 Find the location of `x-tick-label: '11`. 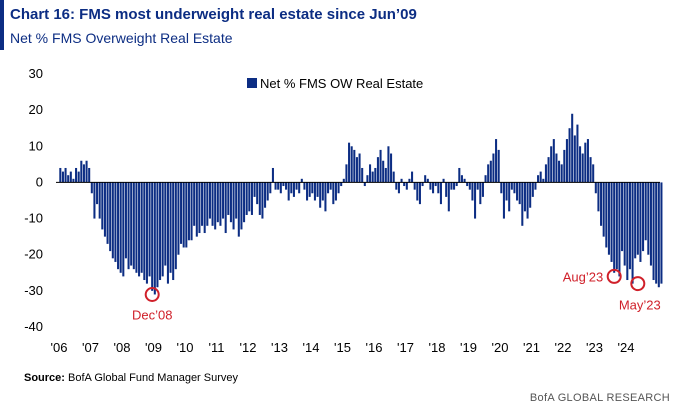

x-tick-label: '11 is located at coordinates (217, 347).